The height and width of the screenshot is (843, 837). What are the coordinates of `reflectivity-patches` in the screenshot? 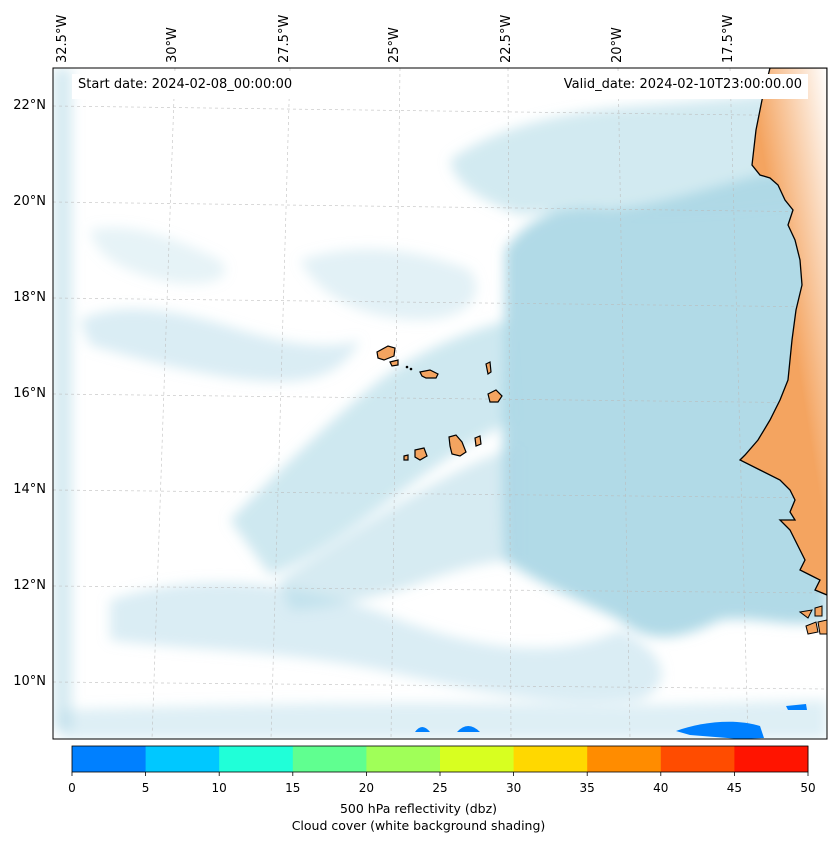 It's located at (611, 721).